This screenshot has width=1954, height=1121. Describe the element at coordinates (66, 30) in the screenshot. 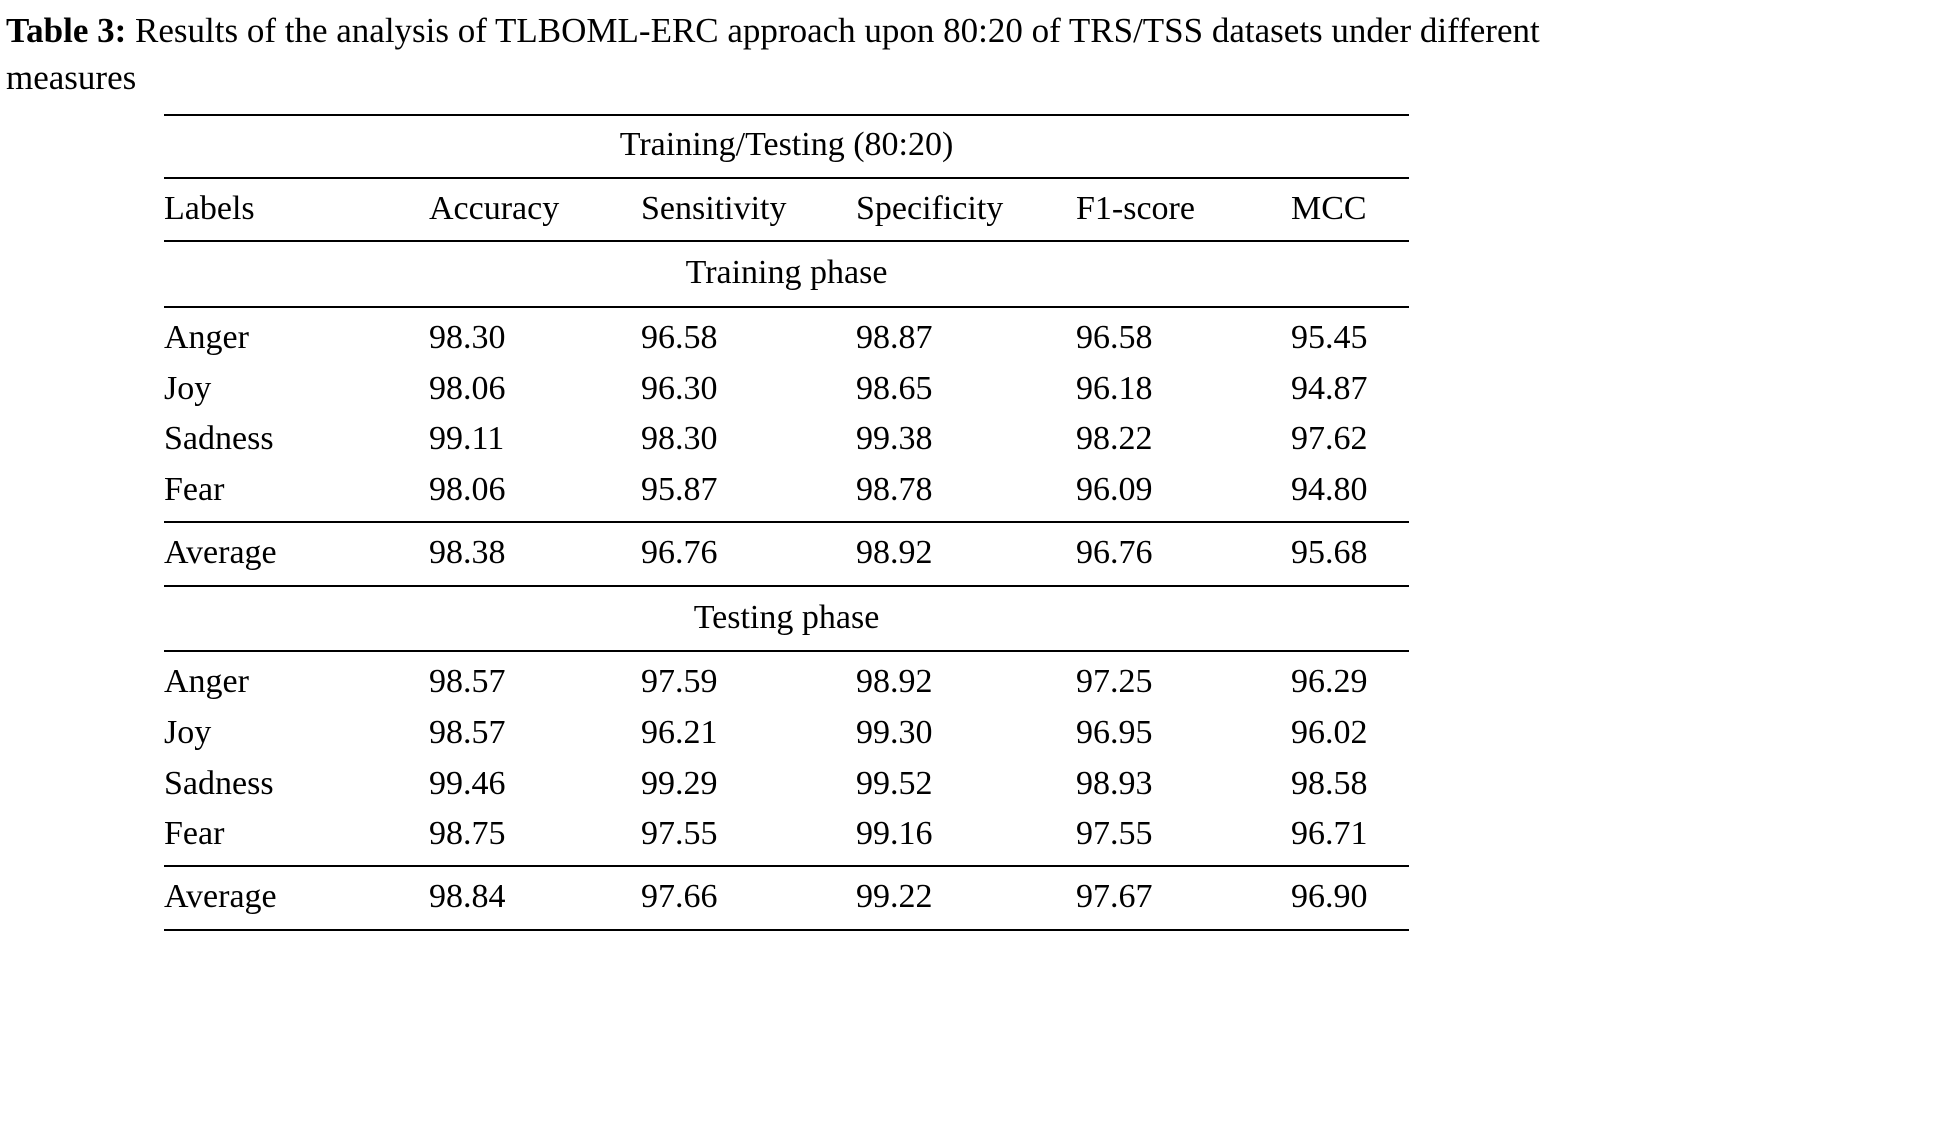

I see `table-caption-number: Table 3:` at that location.